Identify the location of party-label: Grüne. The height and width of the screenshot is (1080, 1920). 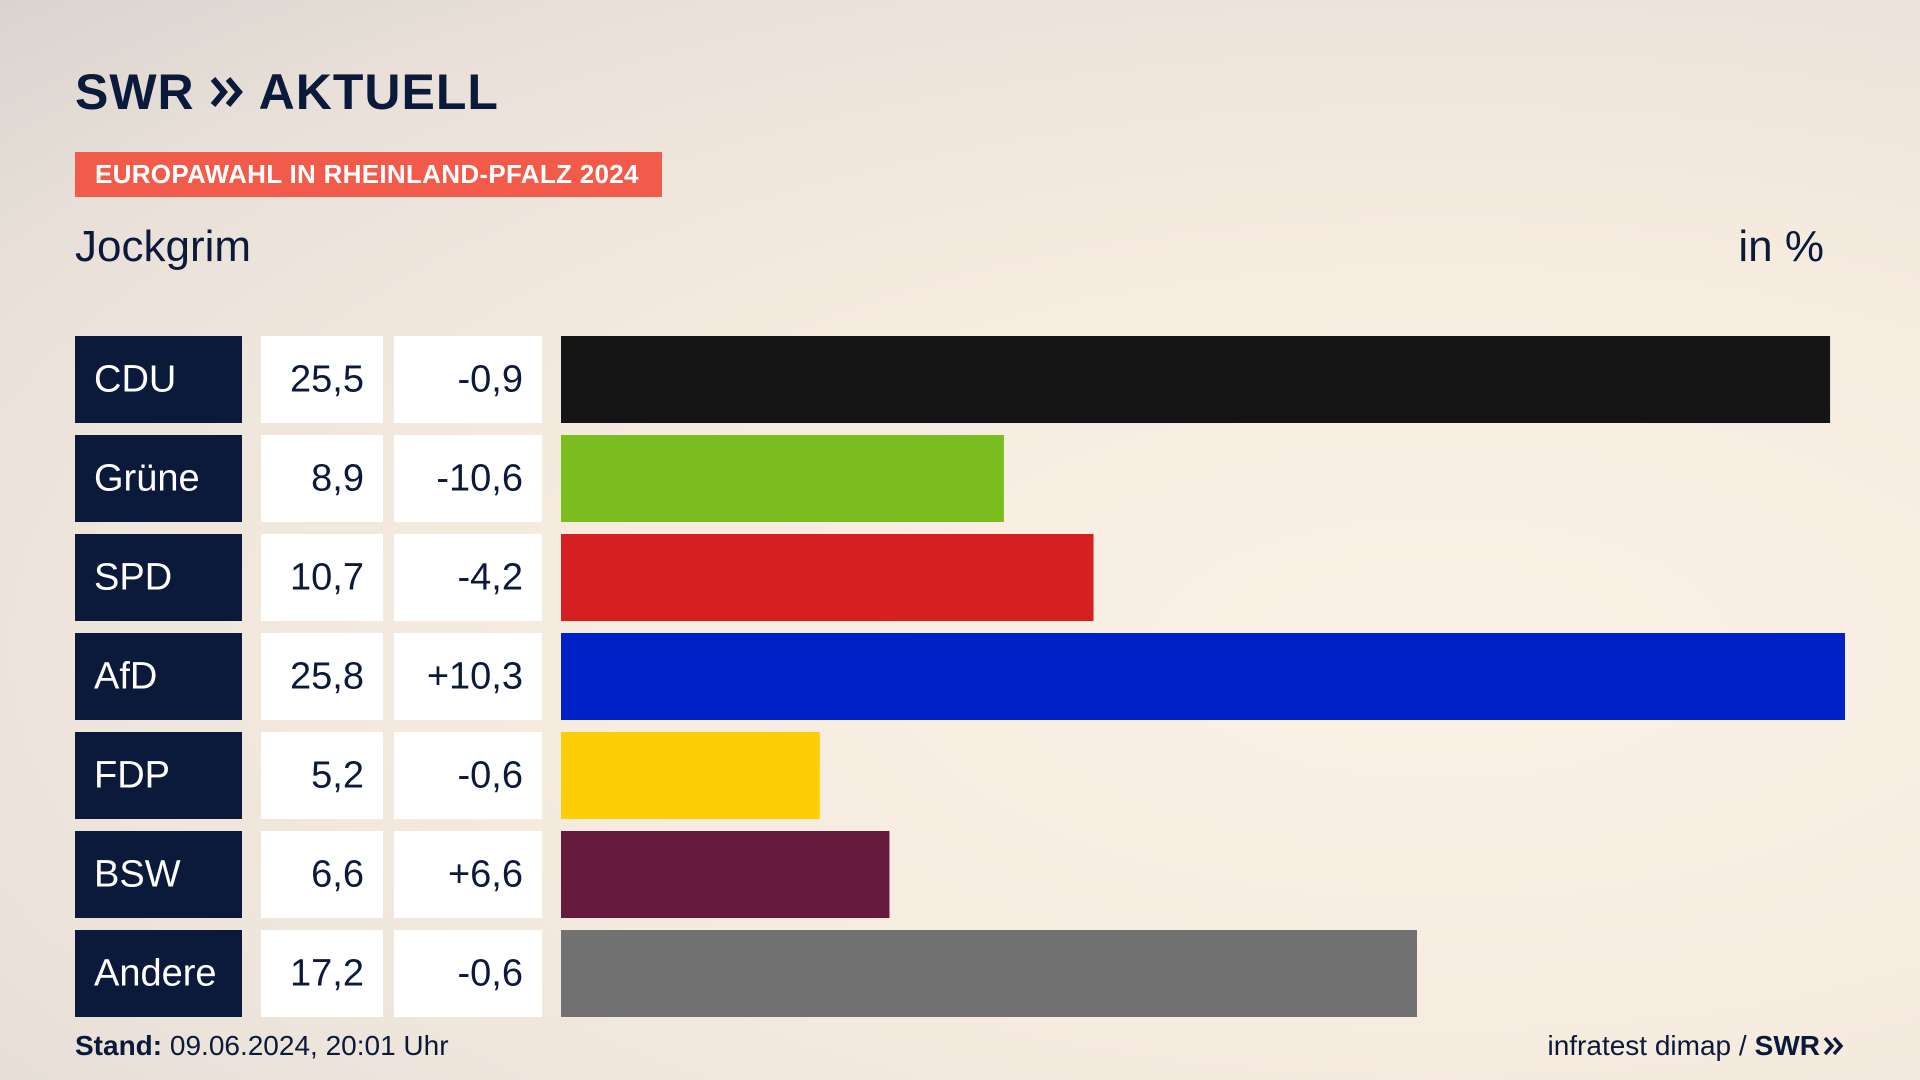
(147, 479).